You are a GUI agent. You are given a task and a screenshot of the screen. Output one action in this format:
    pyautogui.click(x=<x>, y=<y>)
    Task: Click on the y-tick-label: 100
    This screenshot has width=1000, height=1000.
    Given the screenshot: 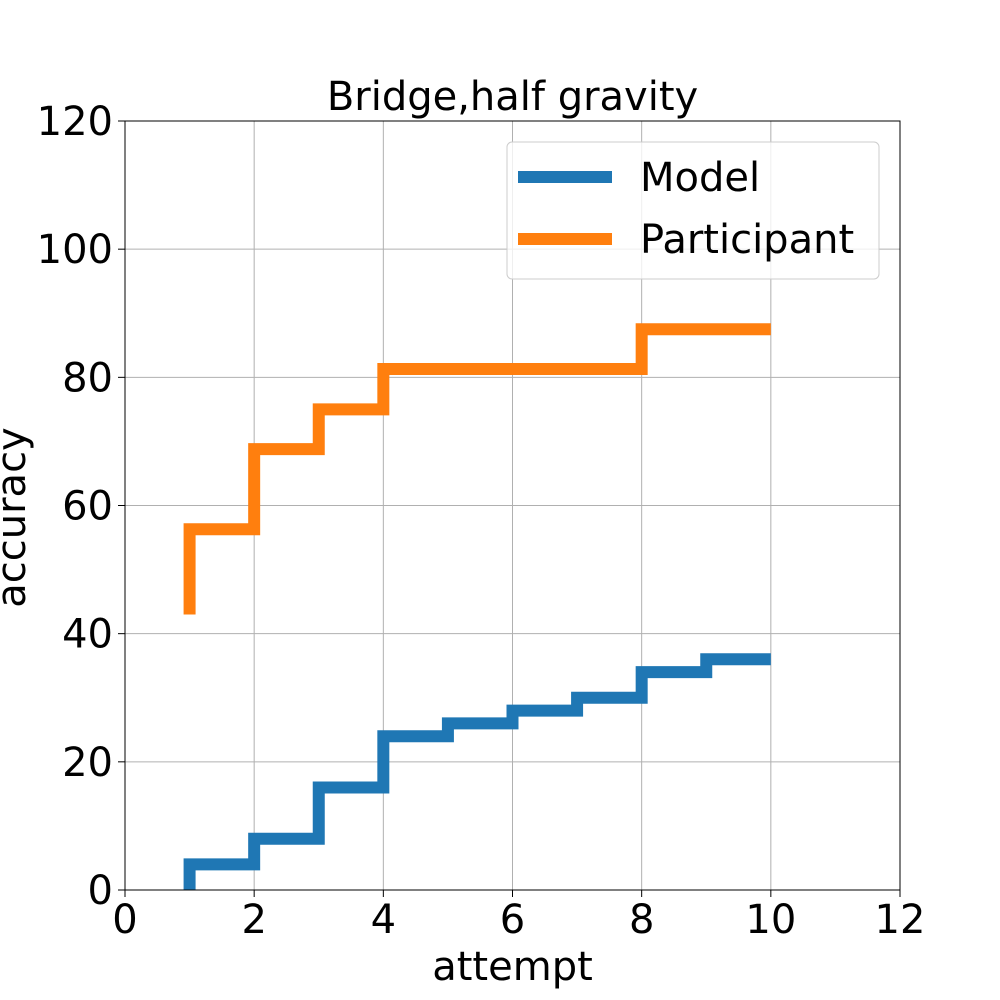 What is the action you would take?
    pyautogui.click(x=75, y=250)
    